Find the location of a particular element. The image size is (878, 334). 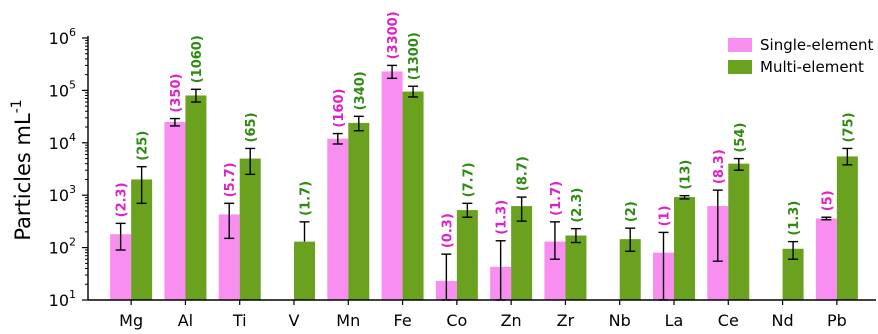

bar-multi-element-Zn is located at coordinates (522, 253).